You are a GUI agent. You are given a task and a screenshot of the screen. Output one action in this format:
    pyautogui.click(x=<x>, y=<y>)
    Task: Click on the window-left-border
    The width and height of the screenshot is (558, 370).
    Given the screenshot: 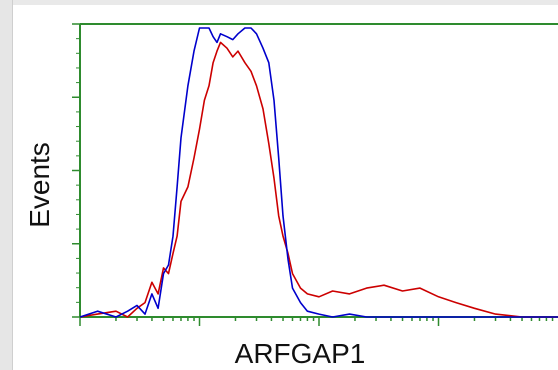 What is the action you would take?
    pyautogui.click(x=6, y=185)
    